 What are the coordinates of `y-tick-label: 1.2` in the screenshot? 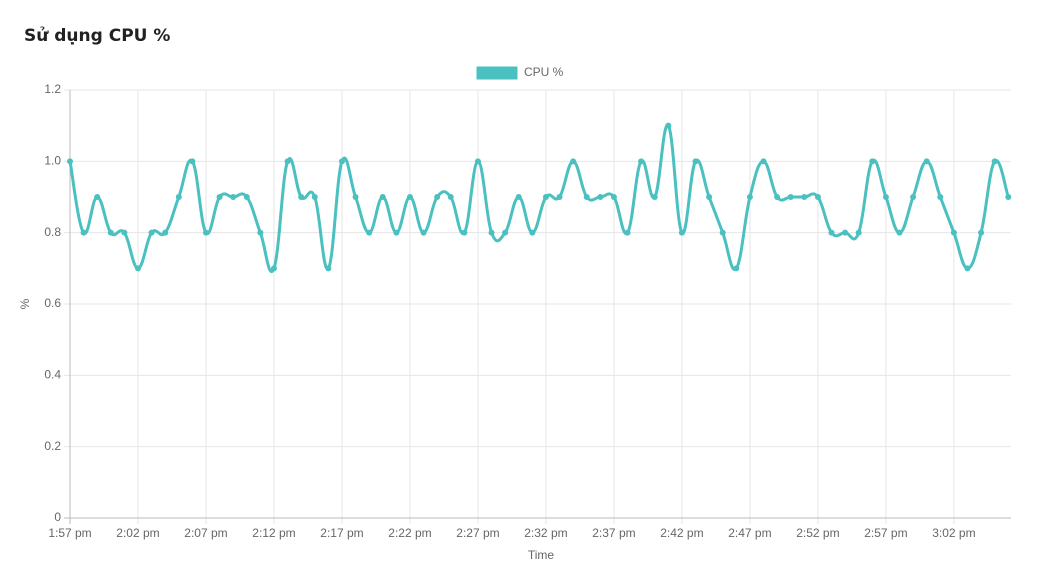 It's located at (52, 89).